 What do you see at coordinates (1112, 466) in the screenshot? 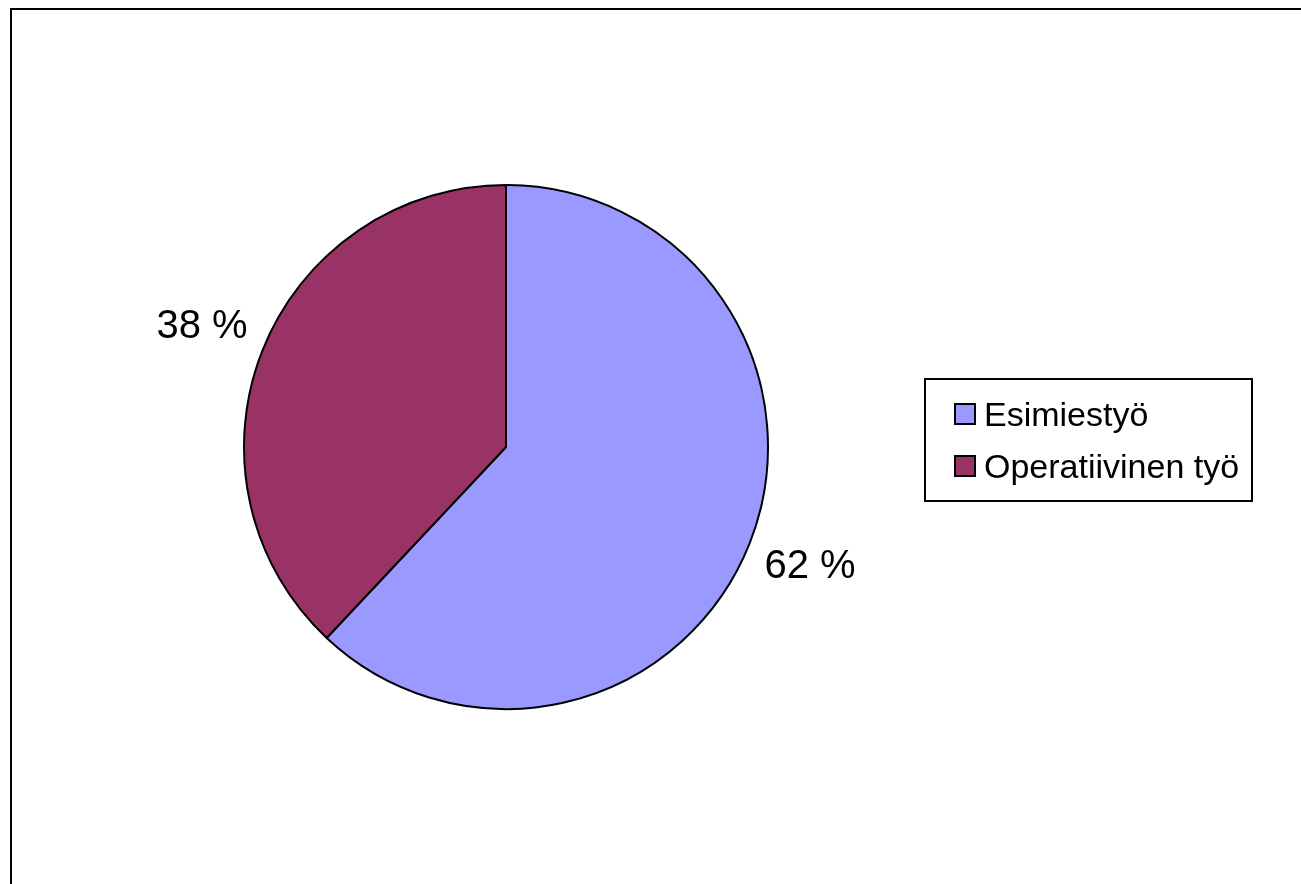
I see `legend-label: Operatiivinen työ` at bounding box center [1112, 466].